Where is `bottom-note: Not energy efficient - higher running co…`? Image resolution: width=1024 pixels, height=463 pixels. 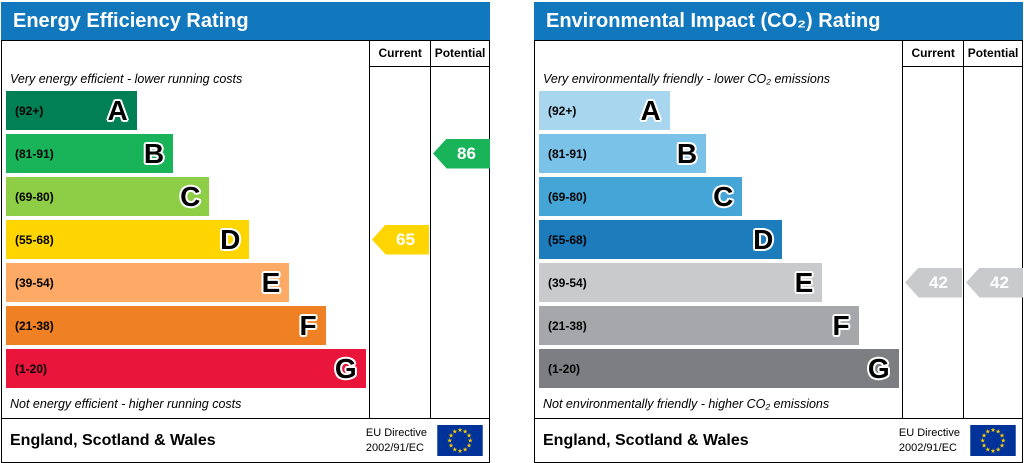 bottom-note: Not energy efficient - higher running co… is located at coordinates (126, 404).